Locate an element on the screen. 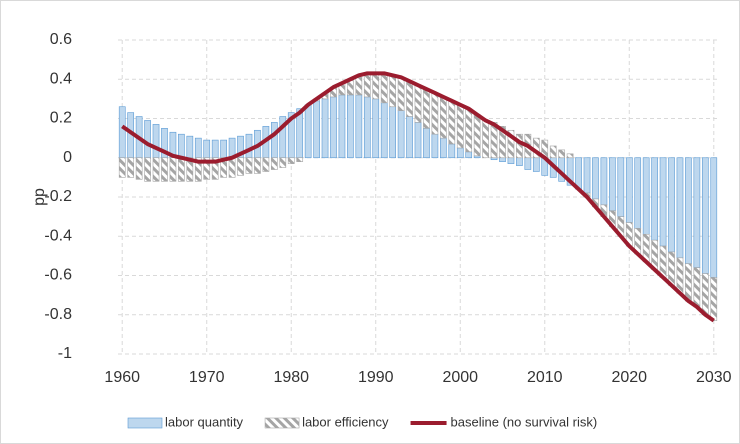 The height and width of the screenshot is (444, 740). x-tick-label: 1970 is located at coordinates (207, 377).